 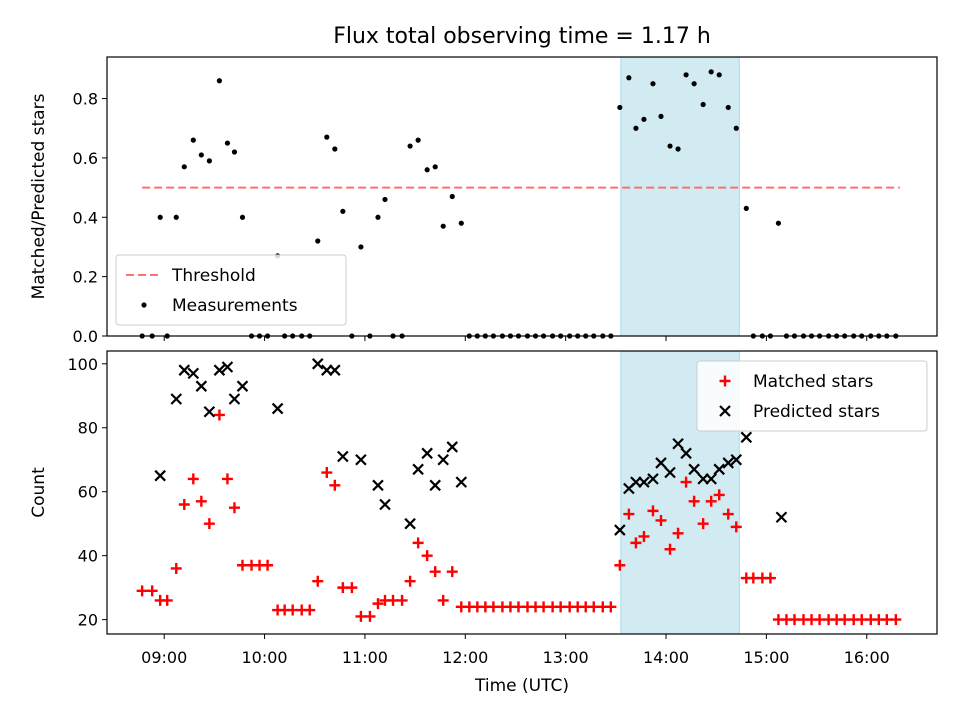 I want to click on y-tick-label: 60, so click(x=88, y=492).